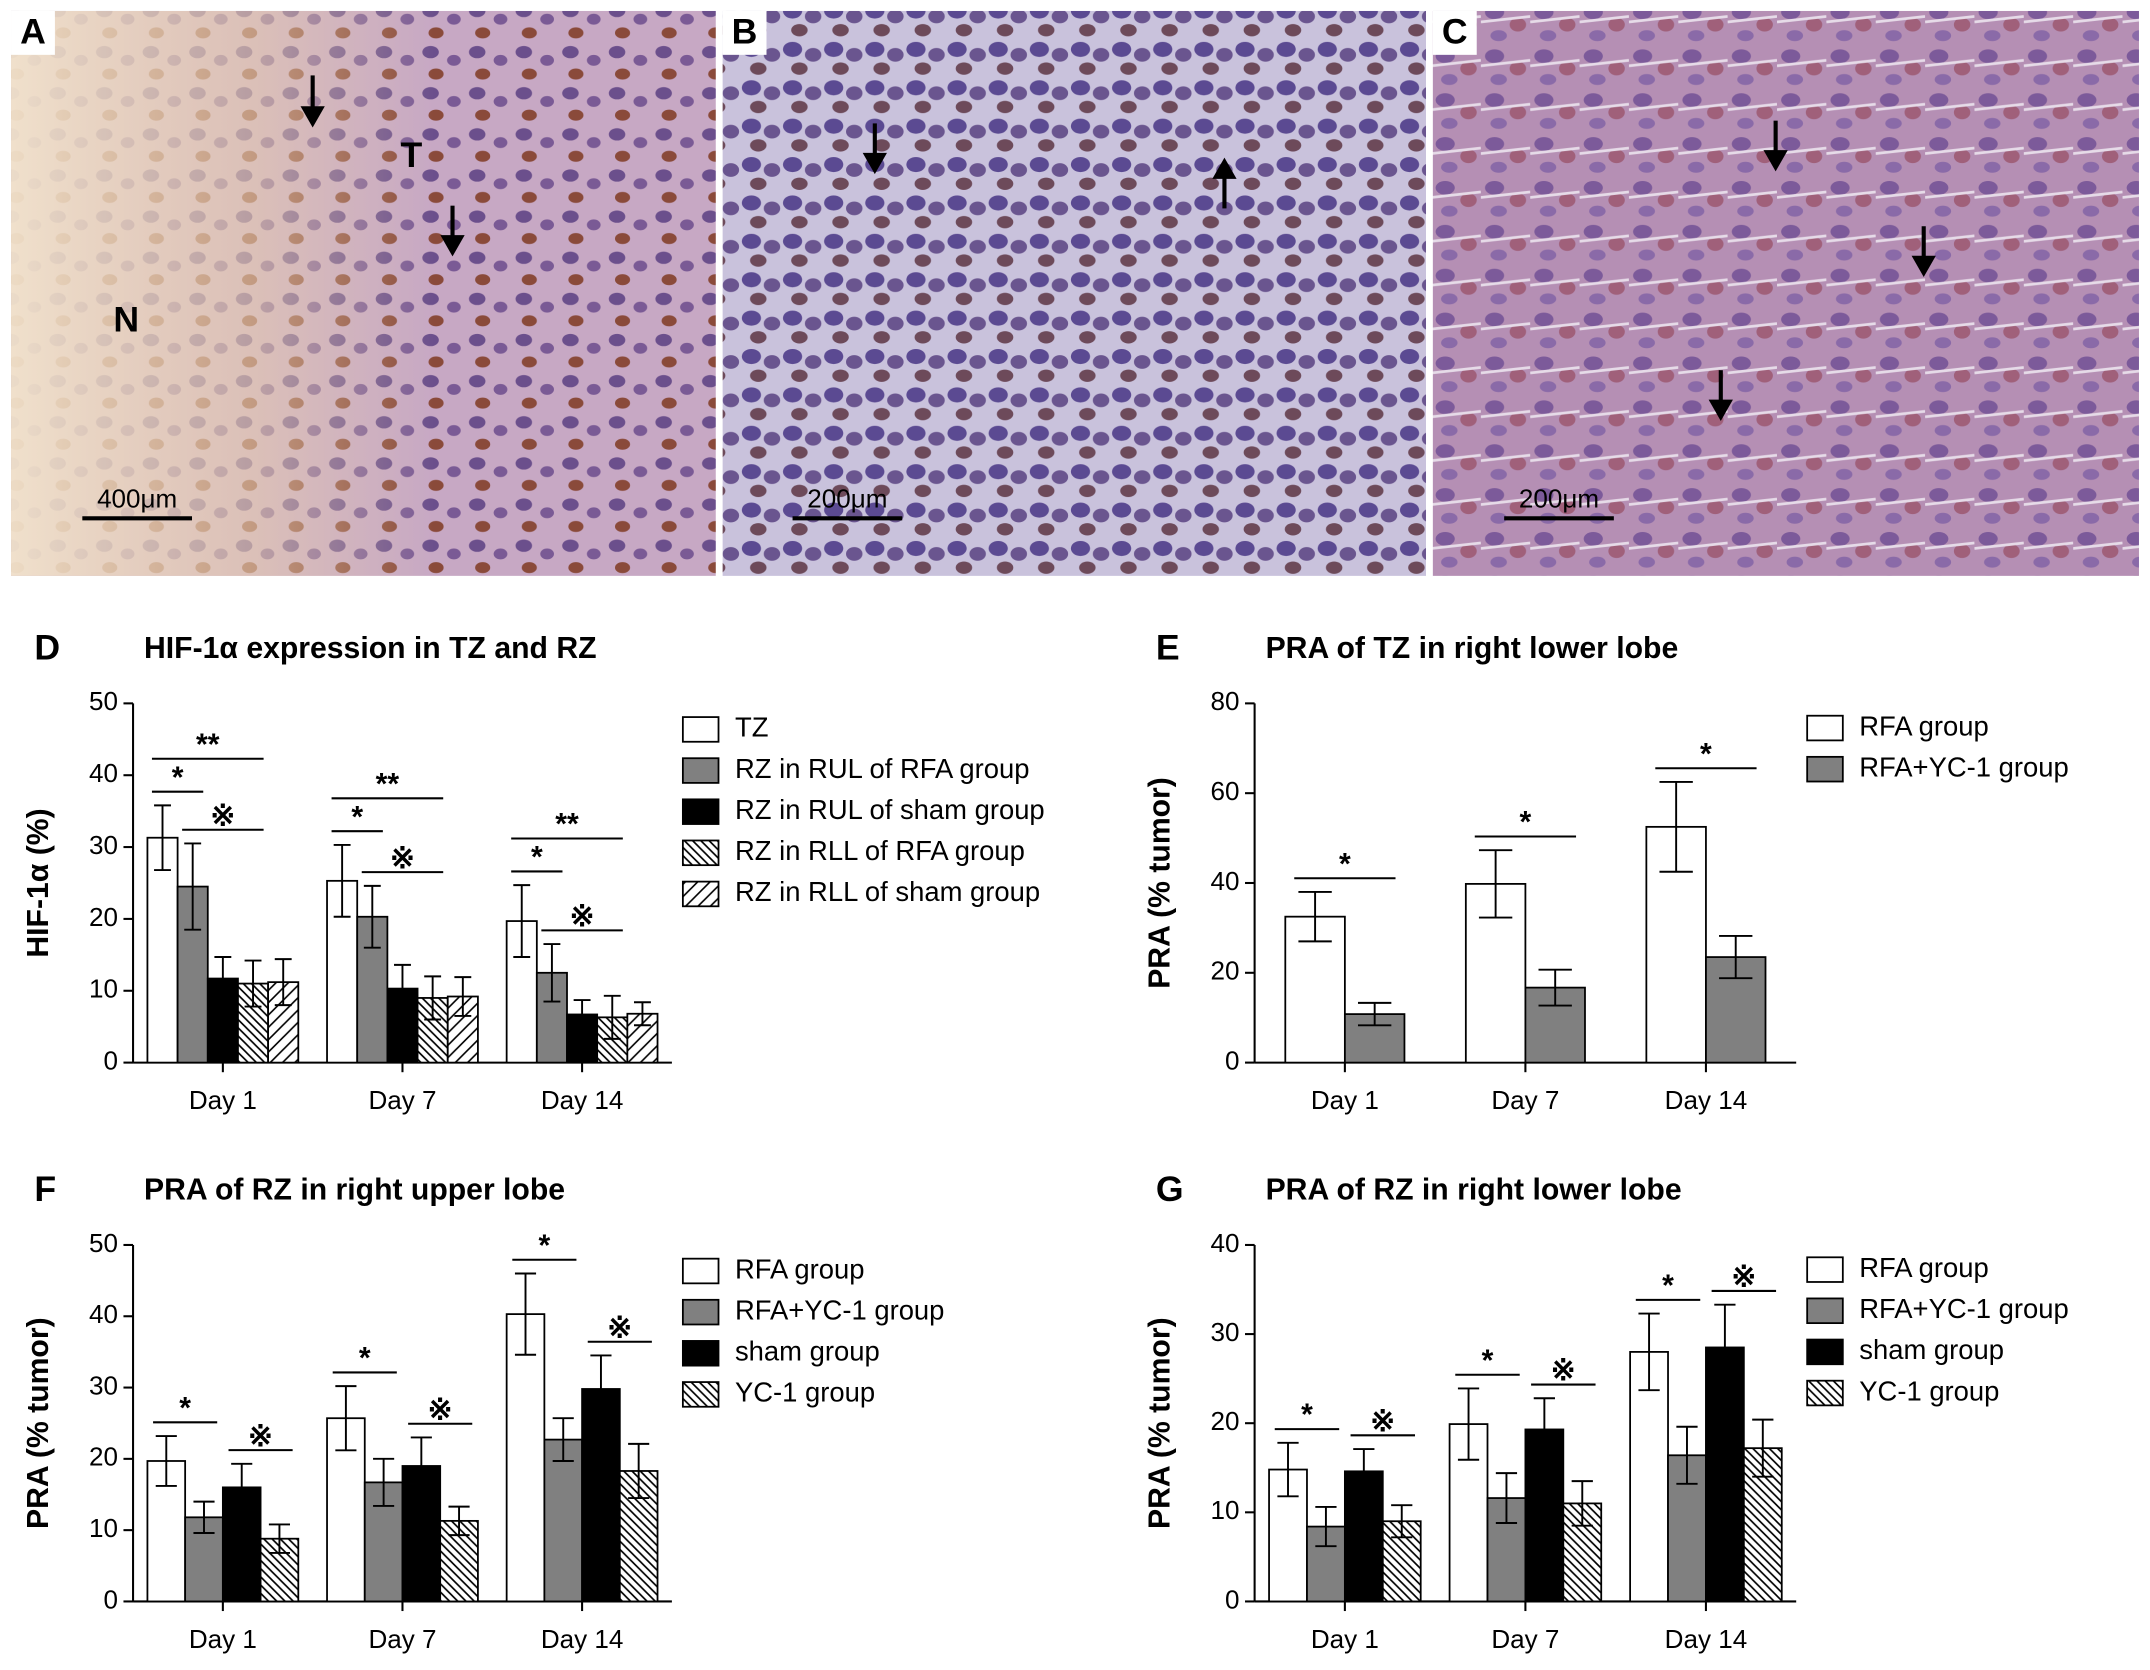  I want to click on x-tick-label: Day 7, so click(1525, 1100).